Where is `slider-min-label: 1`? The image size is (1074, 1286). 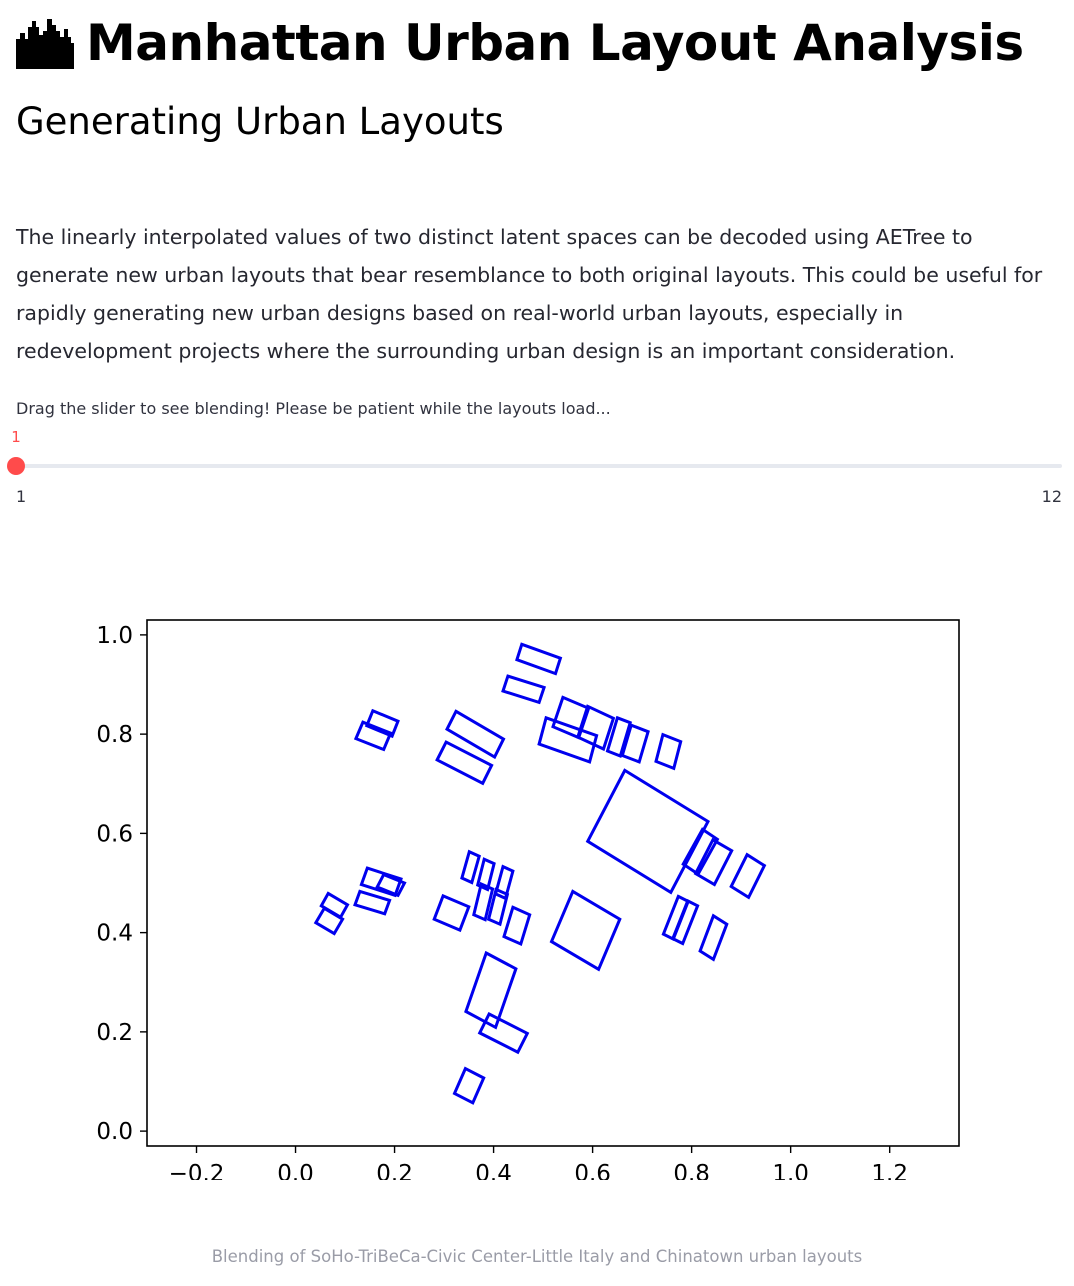
slider-min-label: 1 is located at coordinates (21, 496).